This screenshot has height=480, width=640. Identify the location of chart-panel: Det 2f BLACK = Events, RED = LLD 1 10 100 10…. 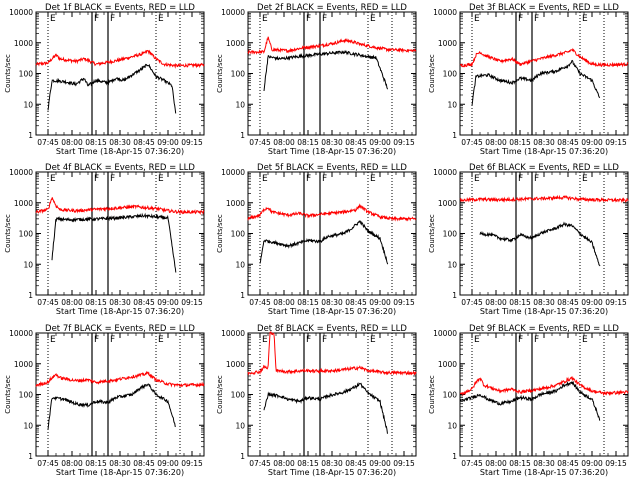
(316, 79).